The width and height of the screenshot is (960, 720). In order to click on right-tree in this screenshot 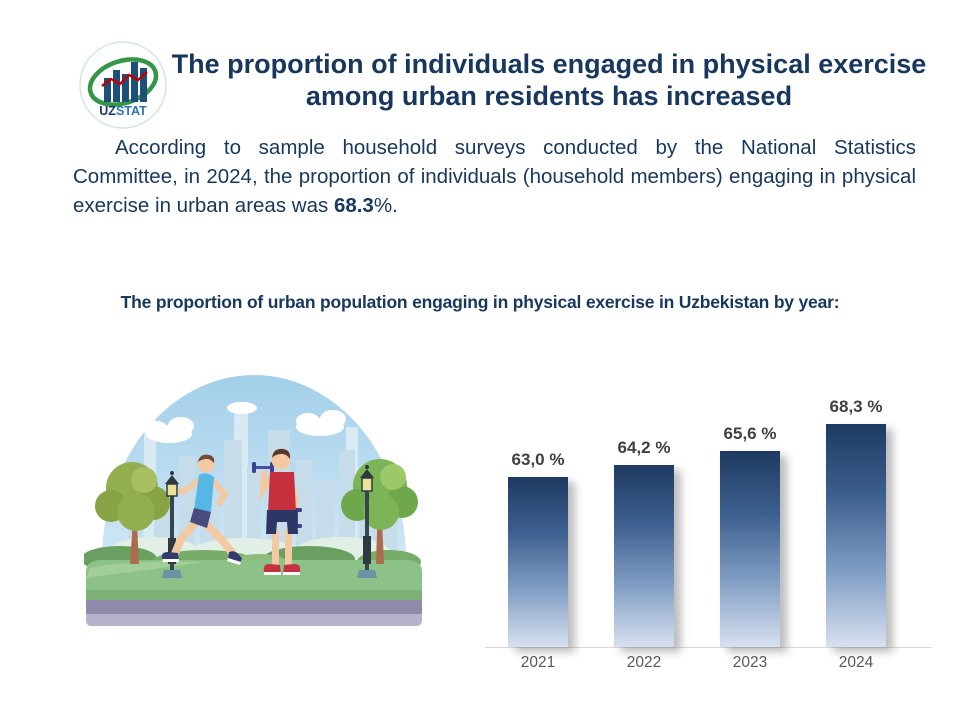, I will do `click(379, 511)`.